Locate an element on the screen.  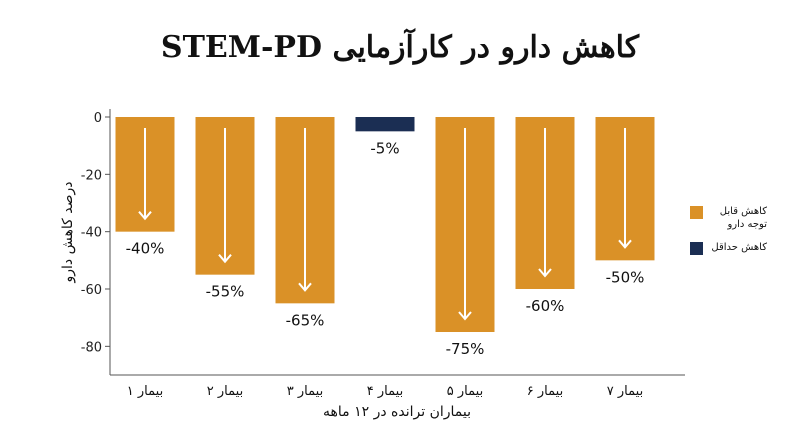
x-tick-label: بیمار ۱ is located at coordinates (145, 391).